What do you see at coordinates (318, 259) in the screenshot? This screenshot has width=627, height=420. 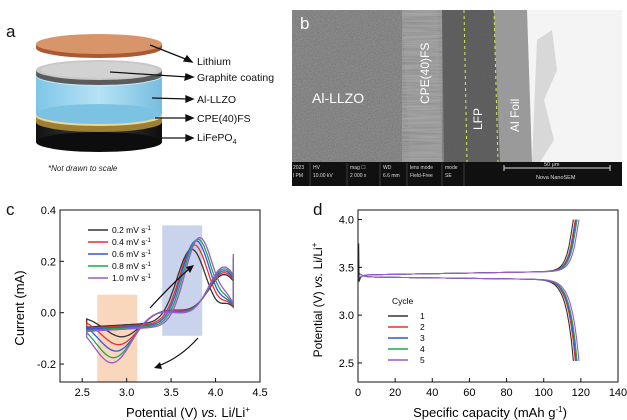 I see `cd-y-label-tail: Li/Li` at bounding box center [318, 259].